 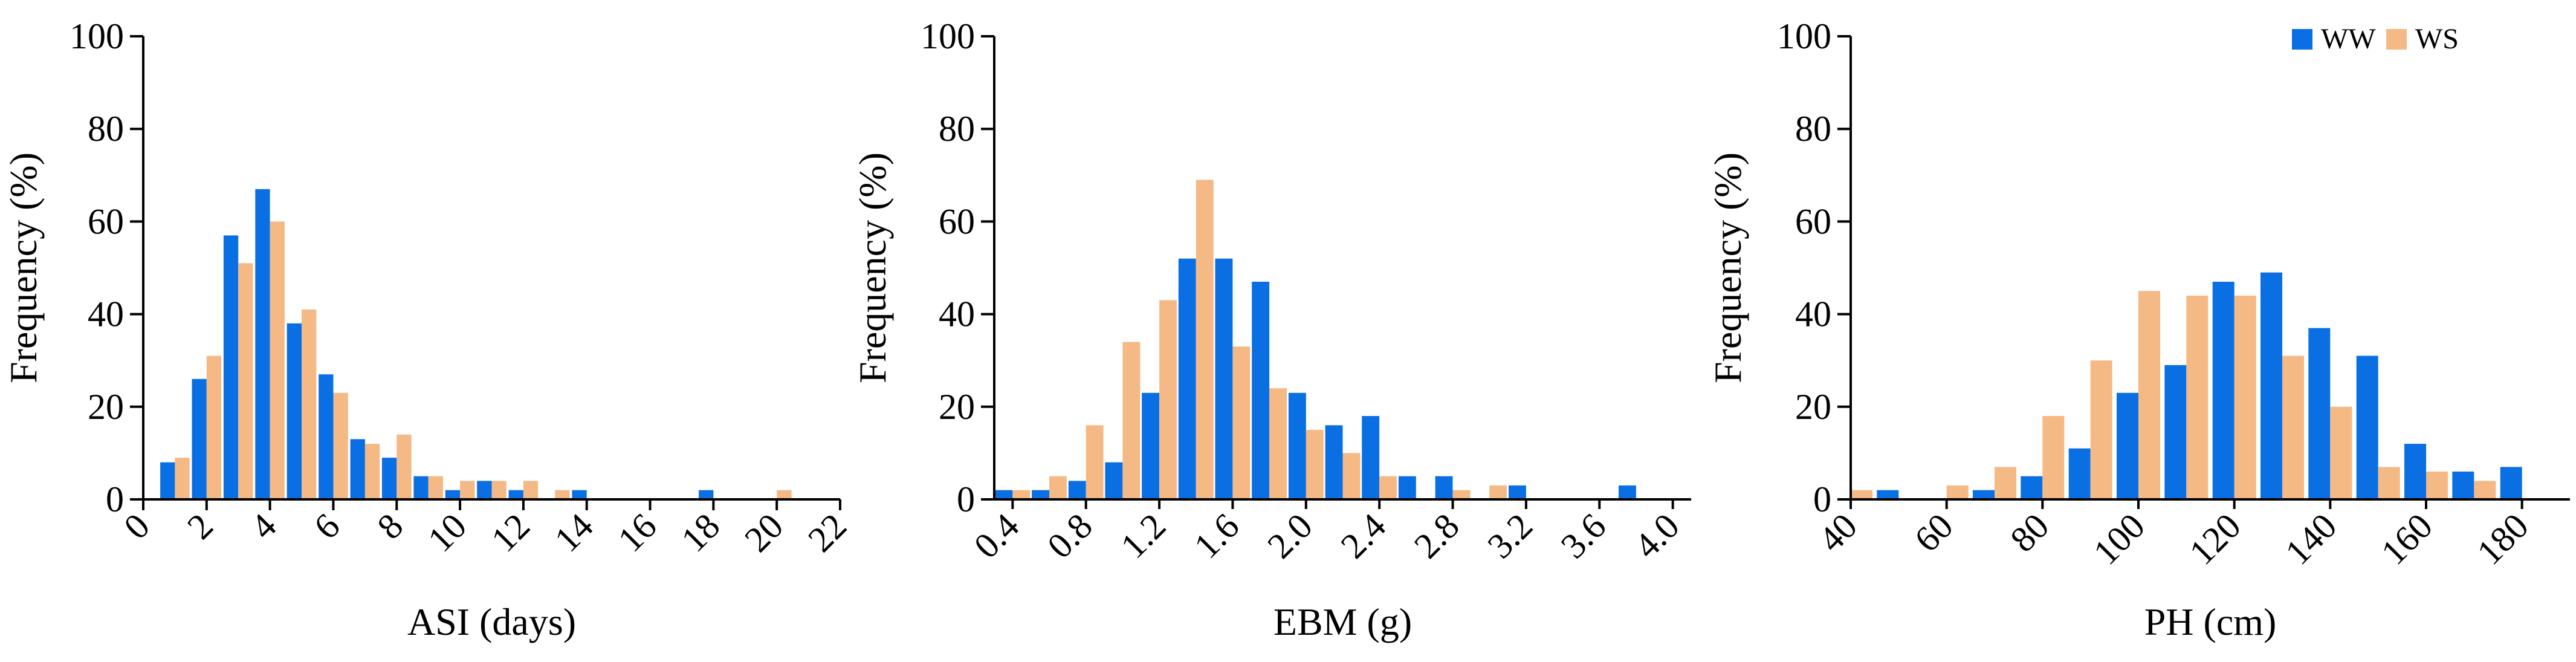 I want to click on panel1-ytick-label-80: 80, so click(x=106, y=129).